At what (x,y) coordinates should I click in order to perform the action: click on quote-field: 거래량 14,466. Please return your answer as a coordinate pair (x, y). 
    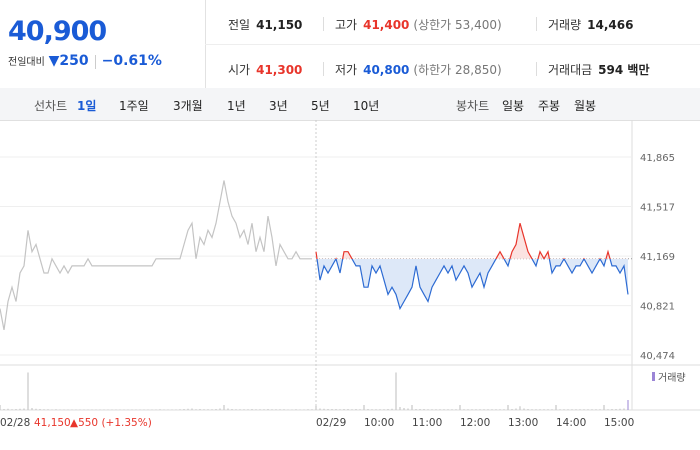
    Looking at the image, I should click on (590, 24).